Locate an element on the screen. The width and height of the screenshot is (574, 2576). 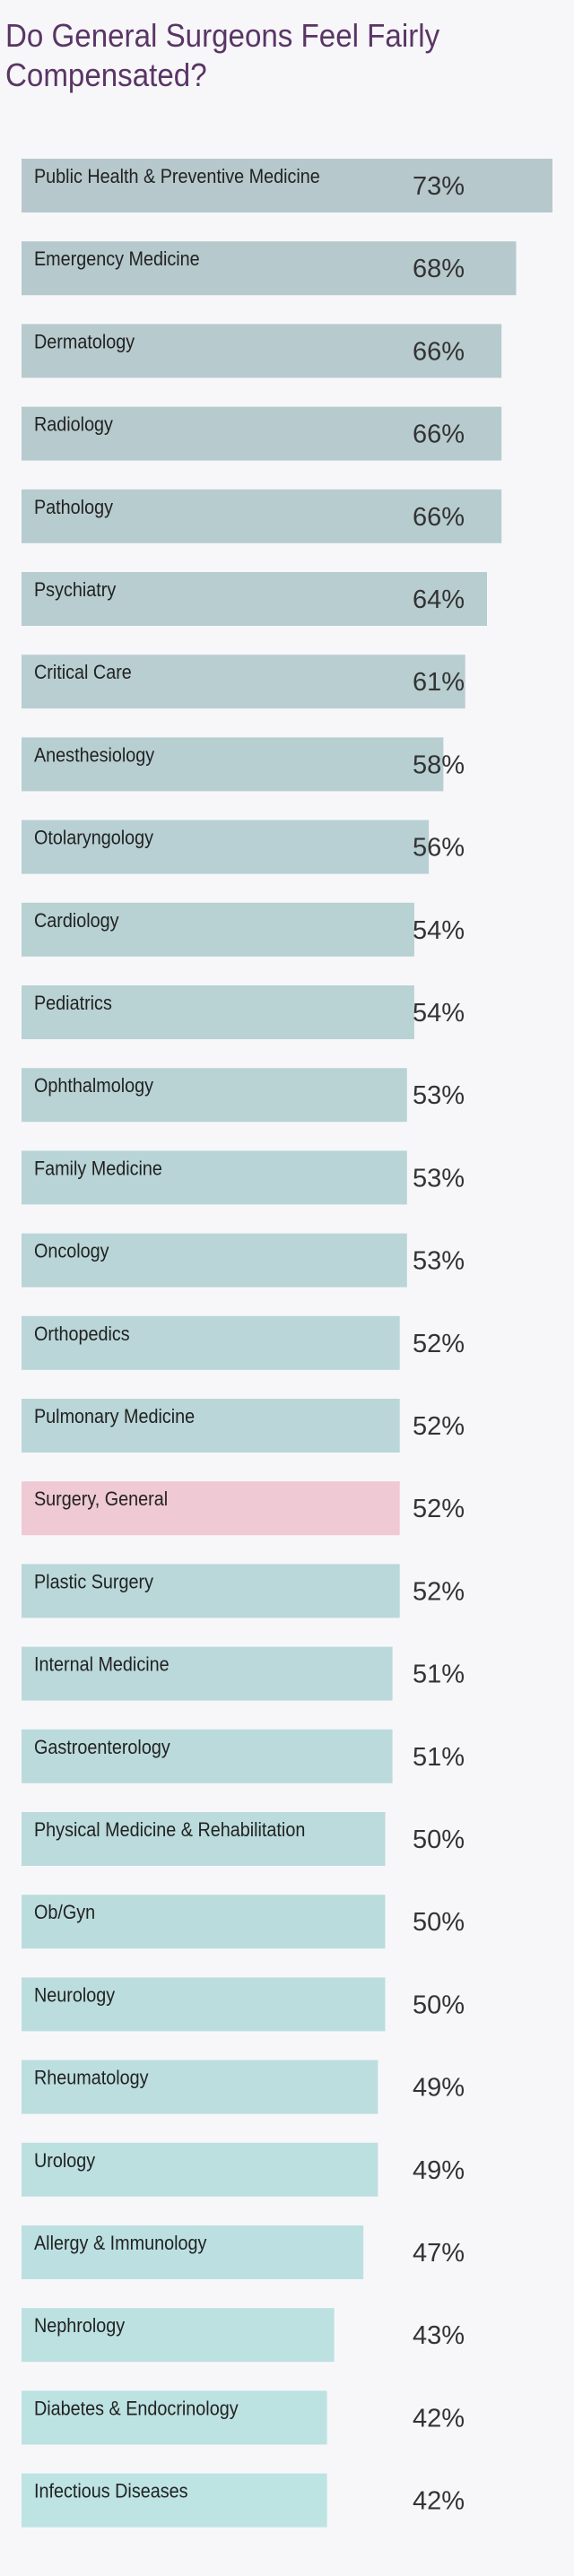
bar-group: Orthopedics 52% is located at coordinates (243, 1342).